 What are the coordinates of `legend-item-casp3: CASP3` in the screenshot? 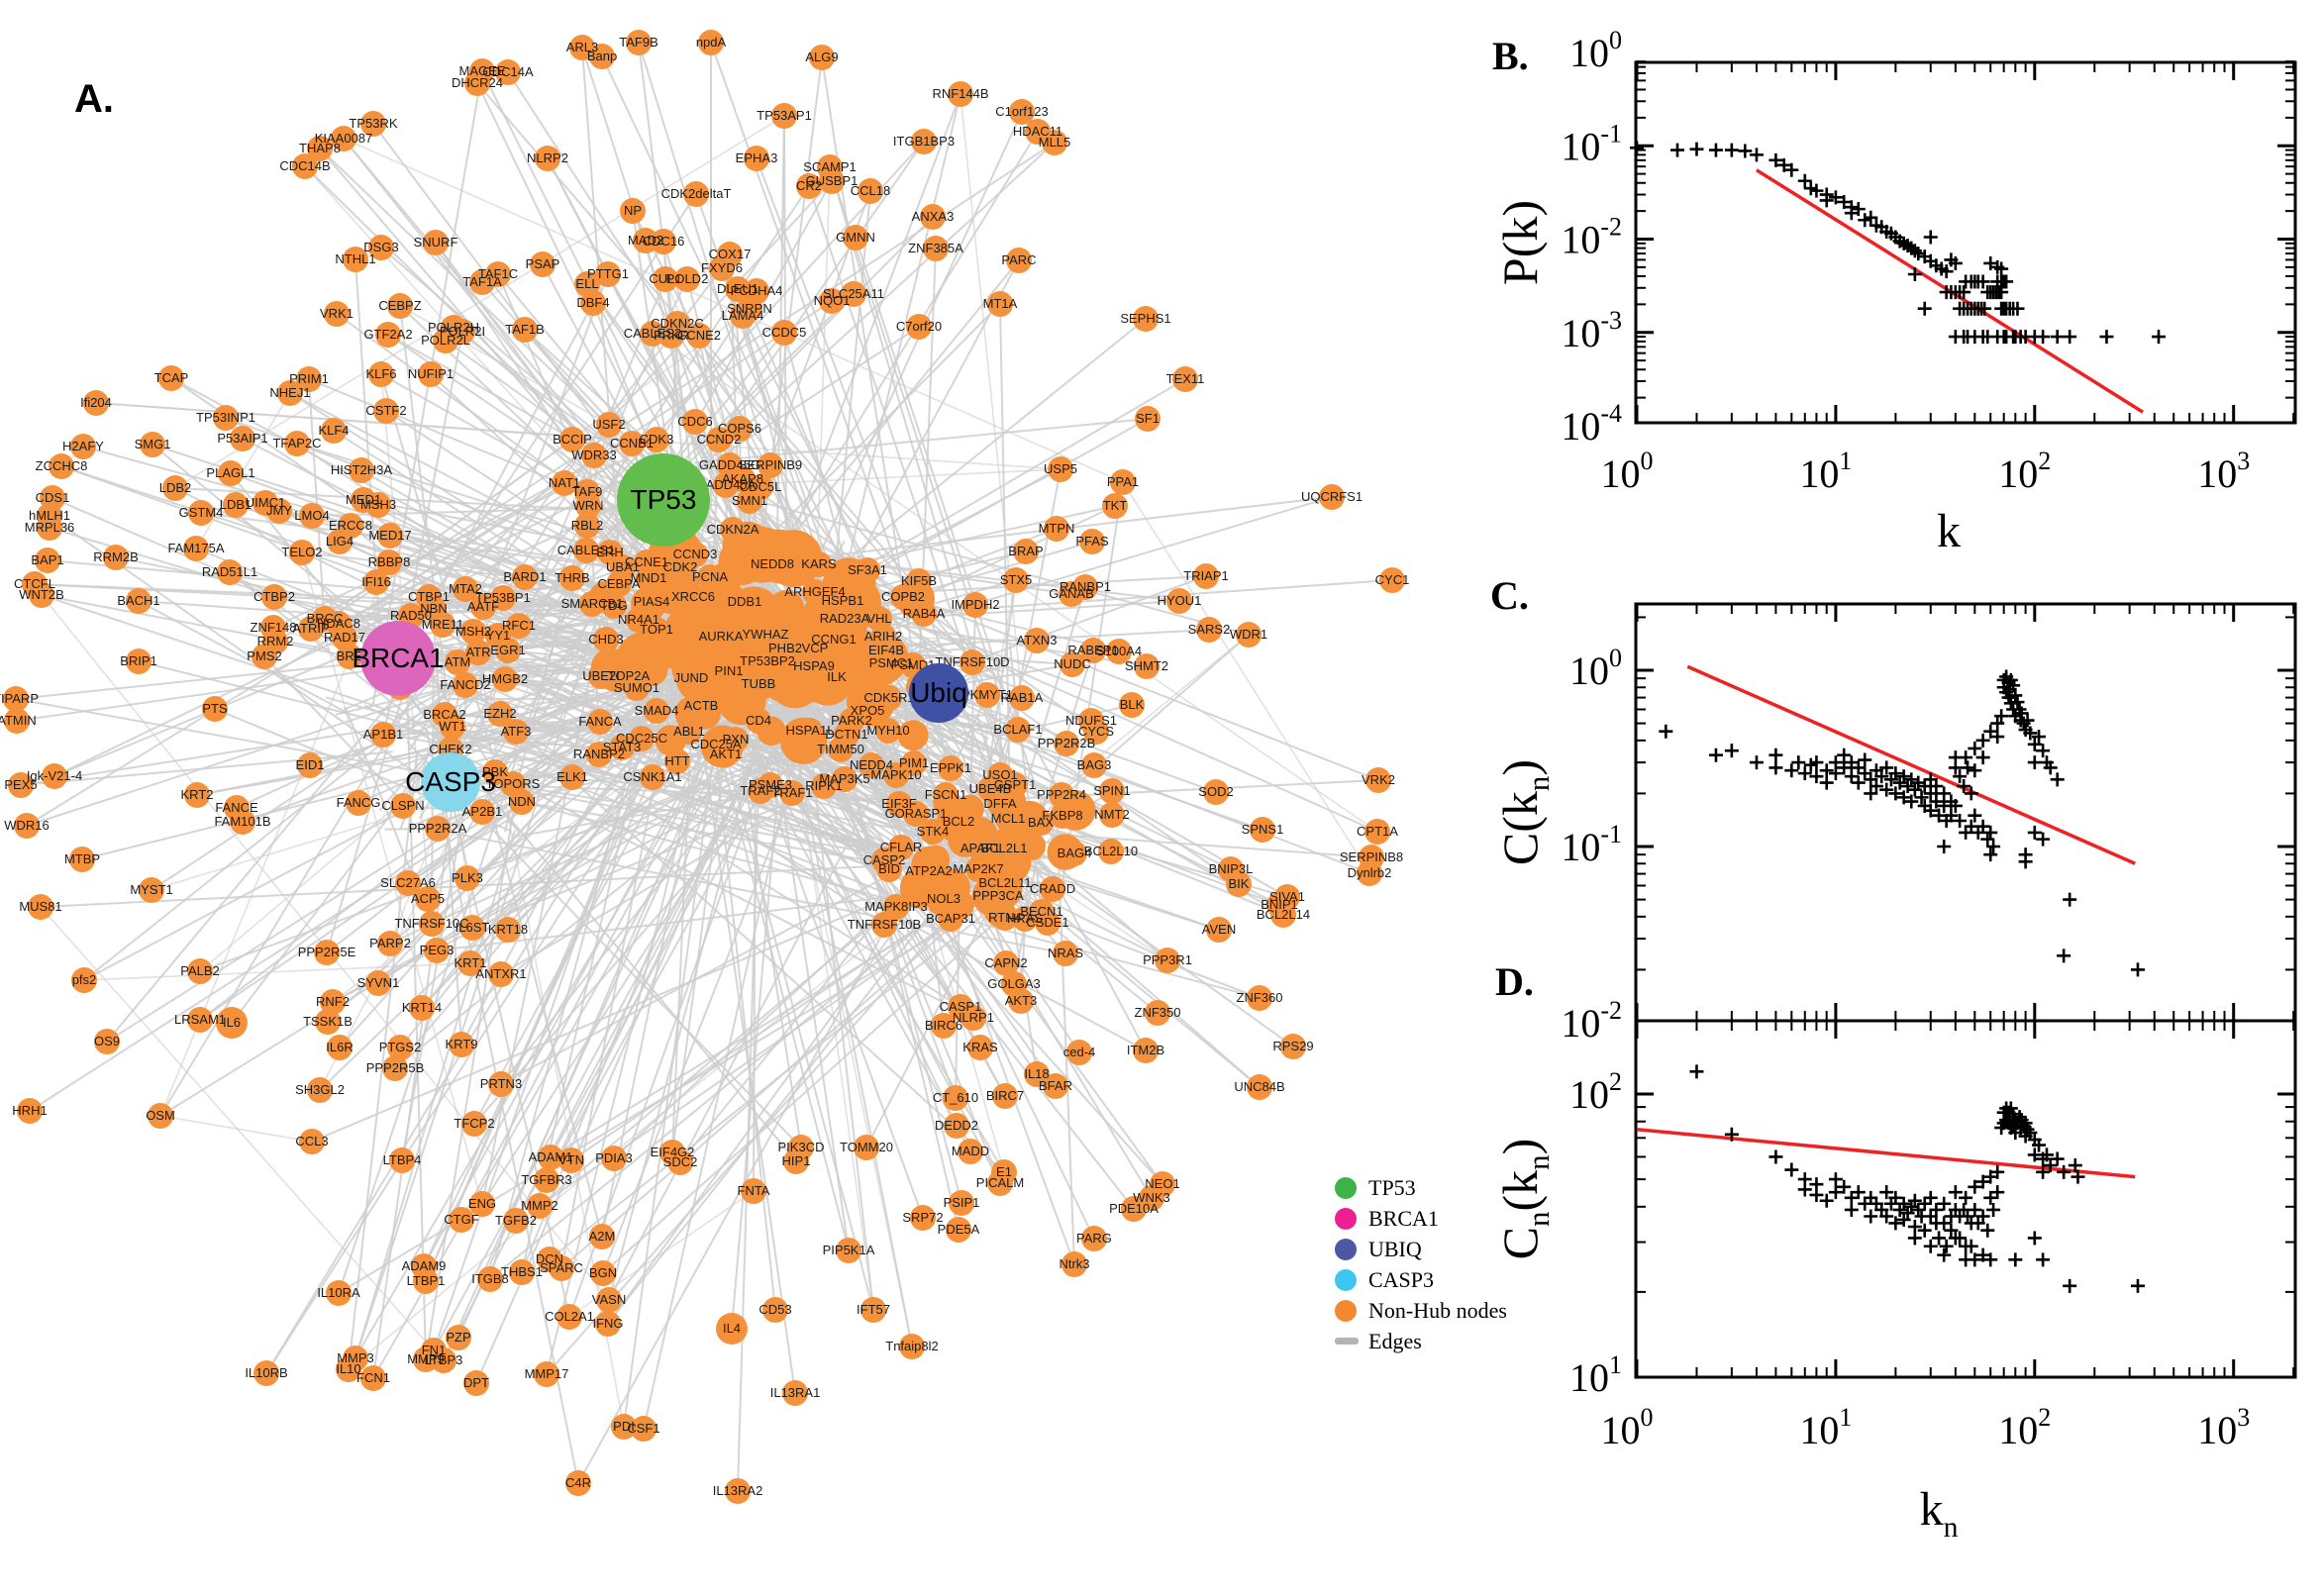 It's located at (1421, 1279).